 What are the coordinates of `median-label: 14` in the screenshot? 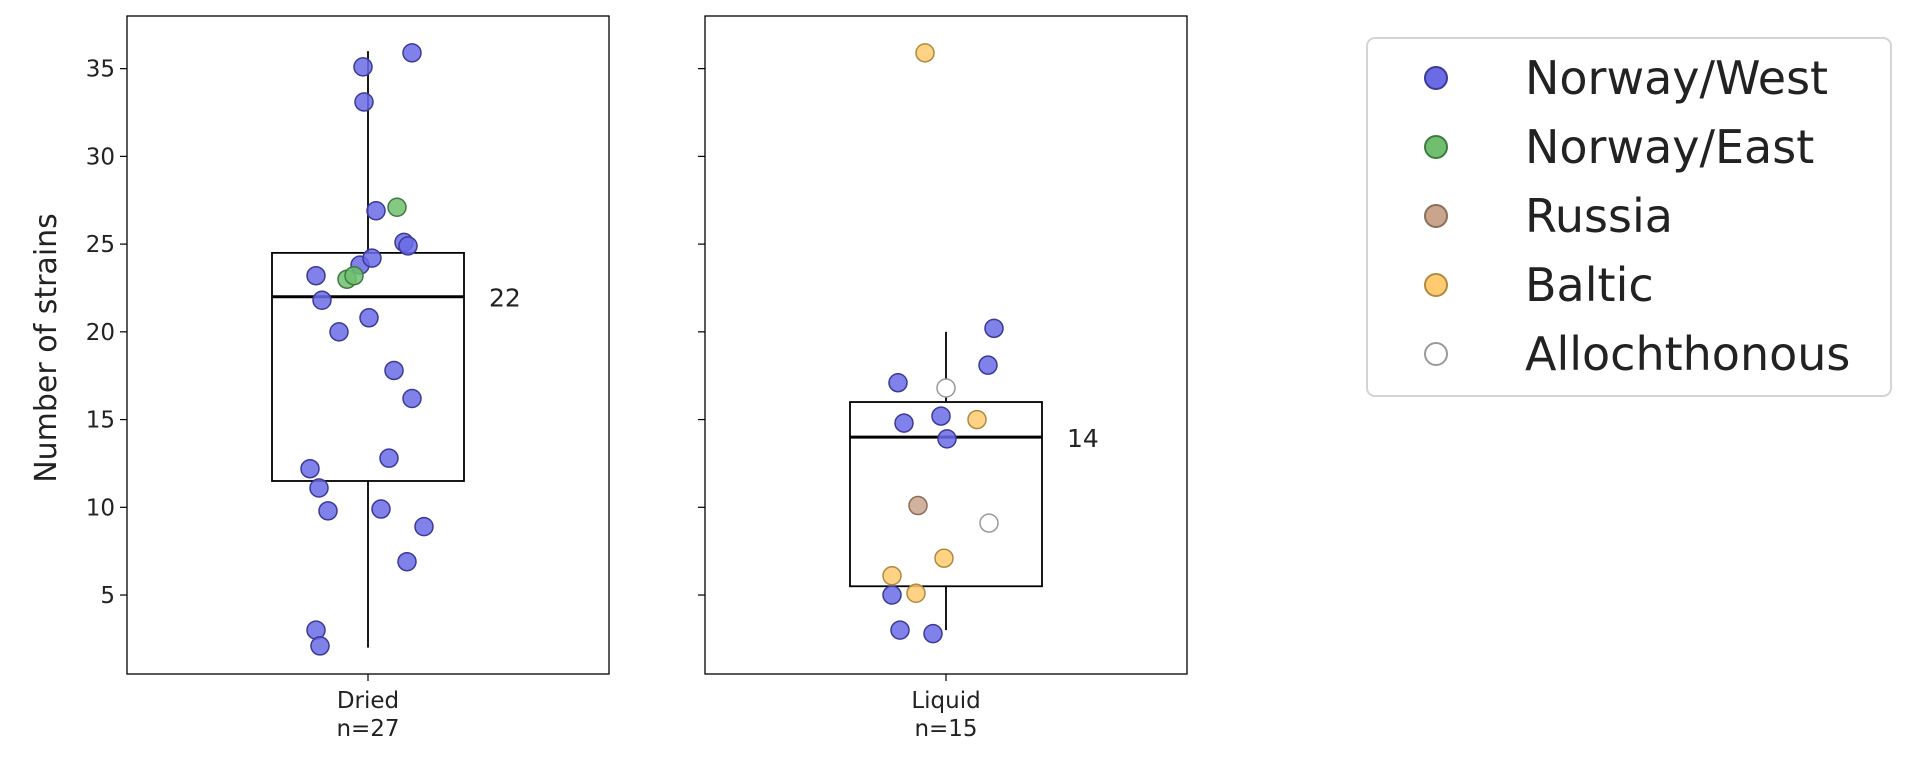 It's located at (1083, 438).